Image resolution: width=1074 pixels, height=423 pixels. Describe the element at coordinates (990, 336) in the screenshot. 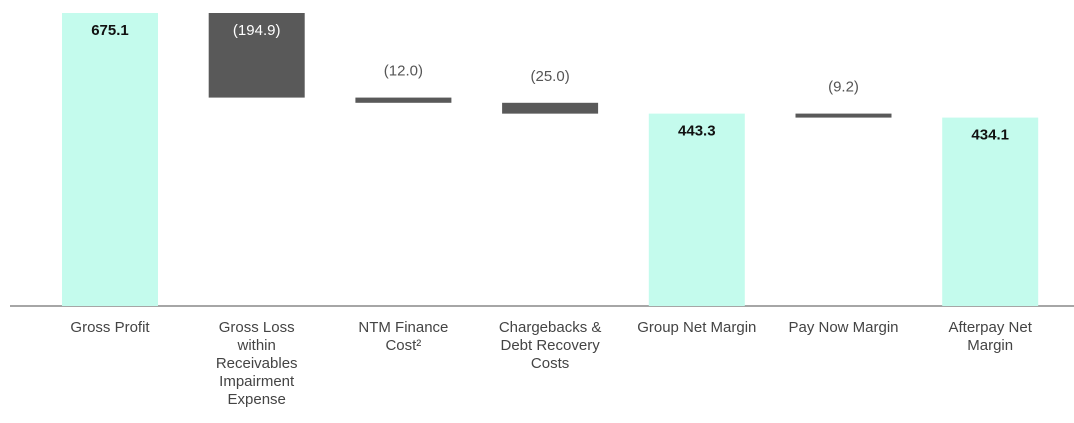

I see `category-label: Afterpay Net Margin` at that location.